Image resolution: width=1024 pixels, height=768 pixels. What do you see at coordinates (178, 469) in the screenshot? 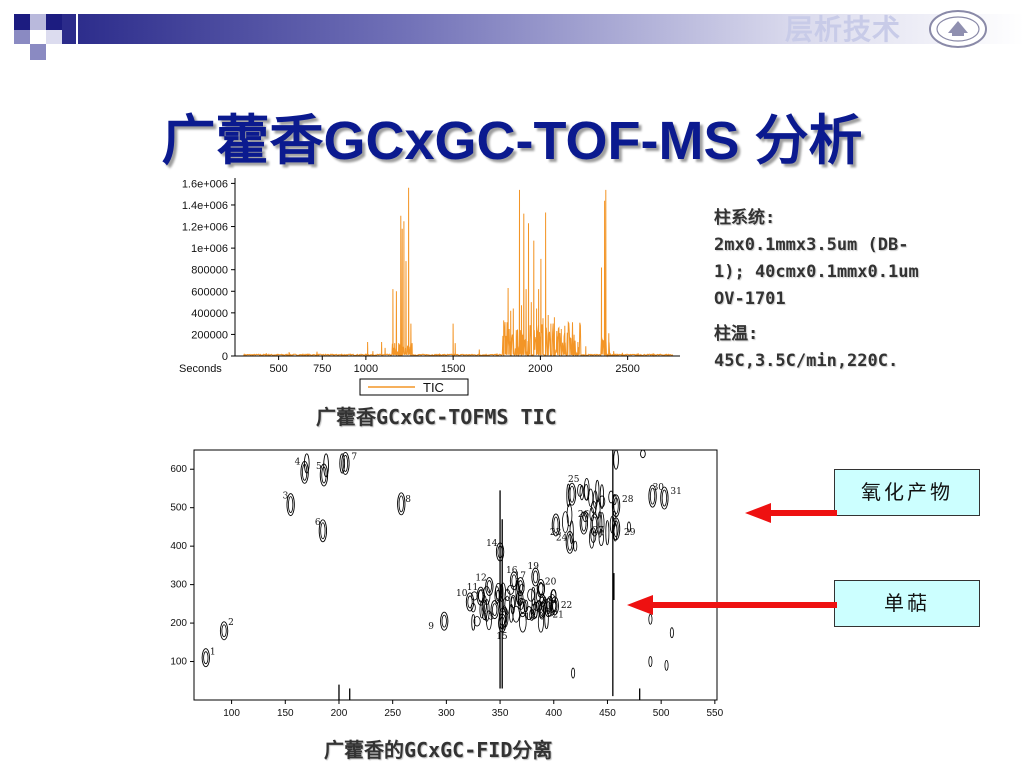
I see `y-tick-label: 600` at bounding box center [178, 469].